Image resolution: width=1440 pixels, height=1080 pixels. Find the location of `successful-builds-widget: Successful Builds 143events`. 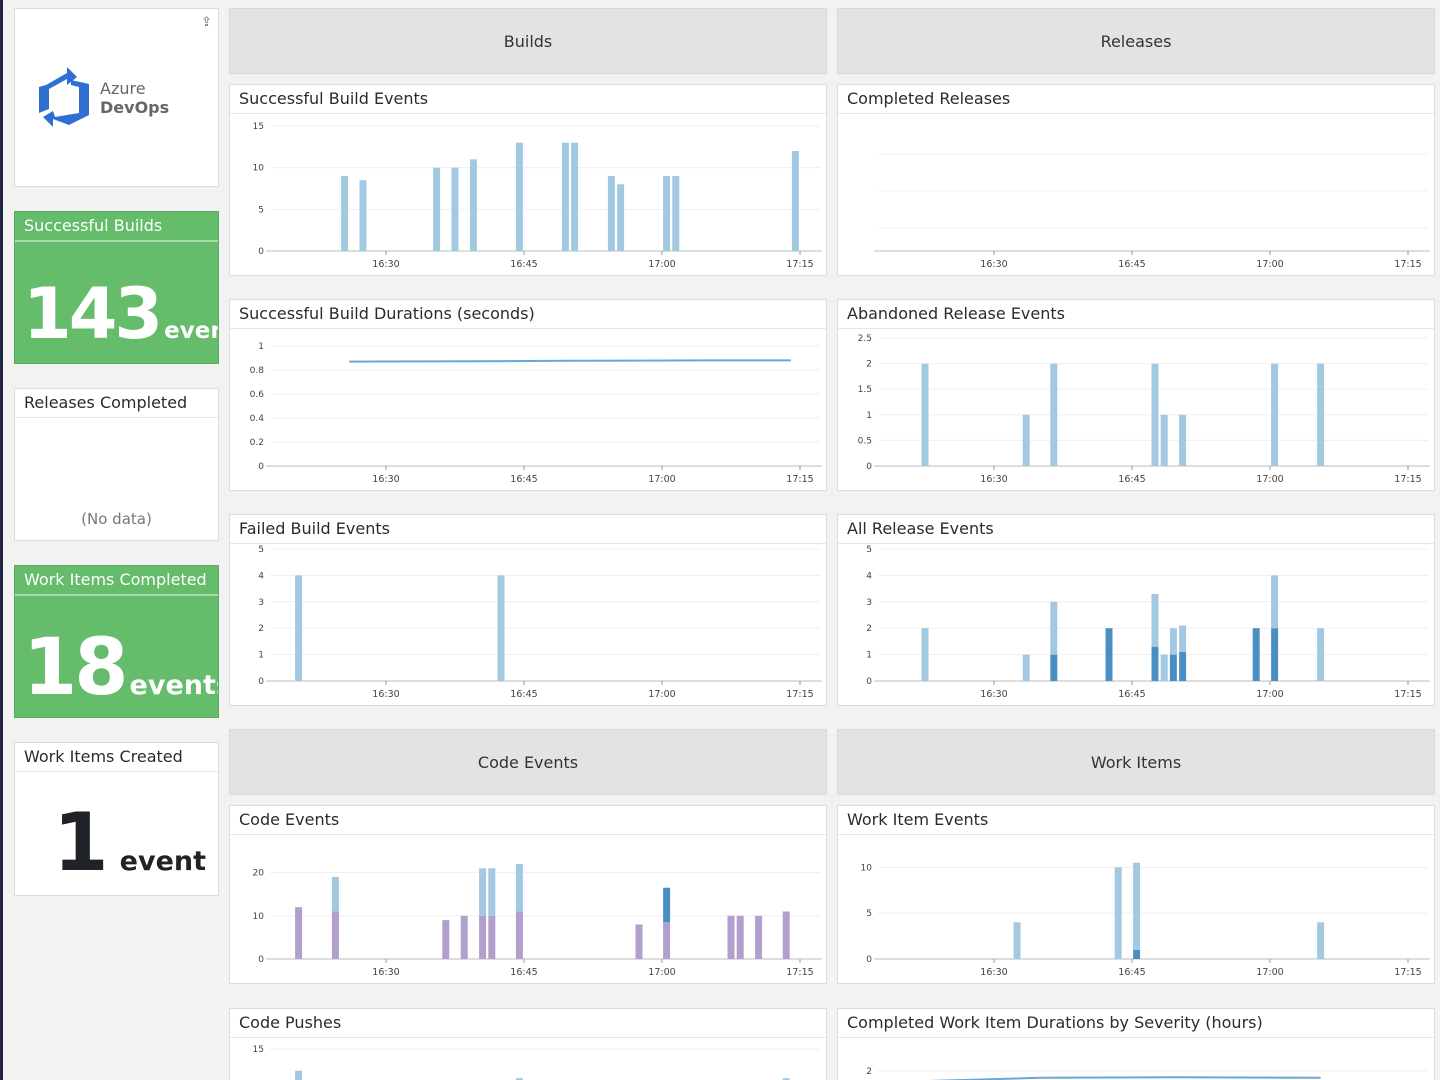

successful-builds-widget: Successful Builds 143events is located at coordinates (116, 287).